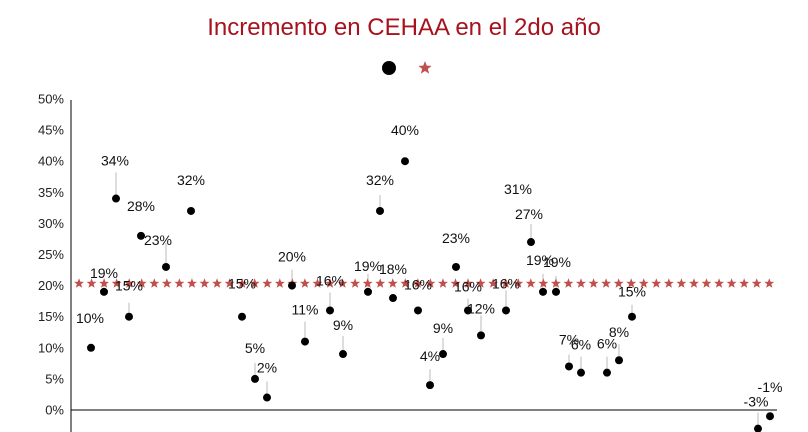 The image size is (808, 432). Describe the element at coordinates (481, 308) in the screenshot. I see `data-label: 12%` at that location.